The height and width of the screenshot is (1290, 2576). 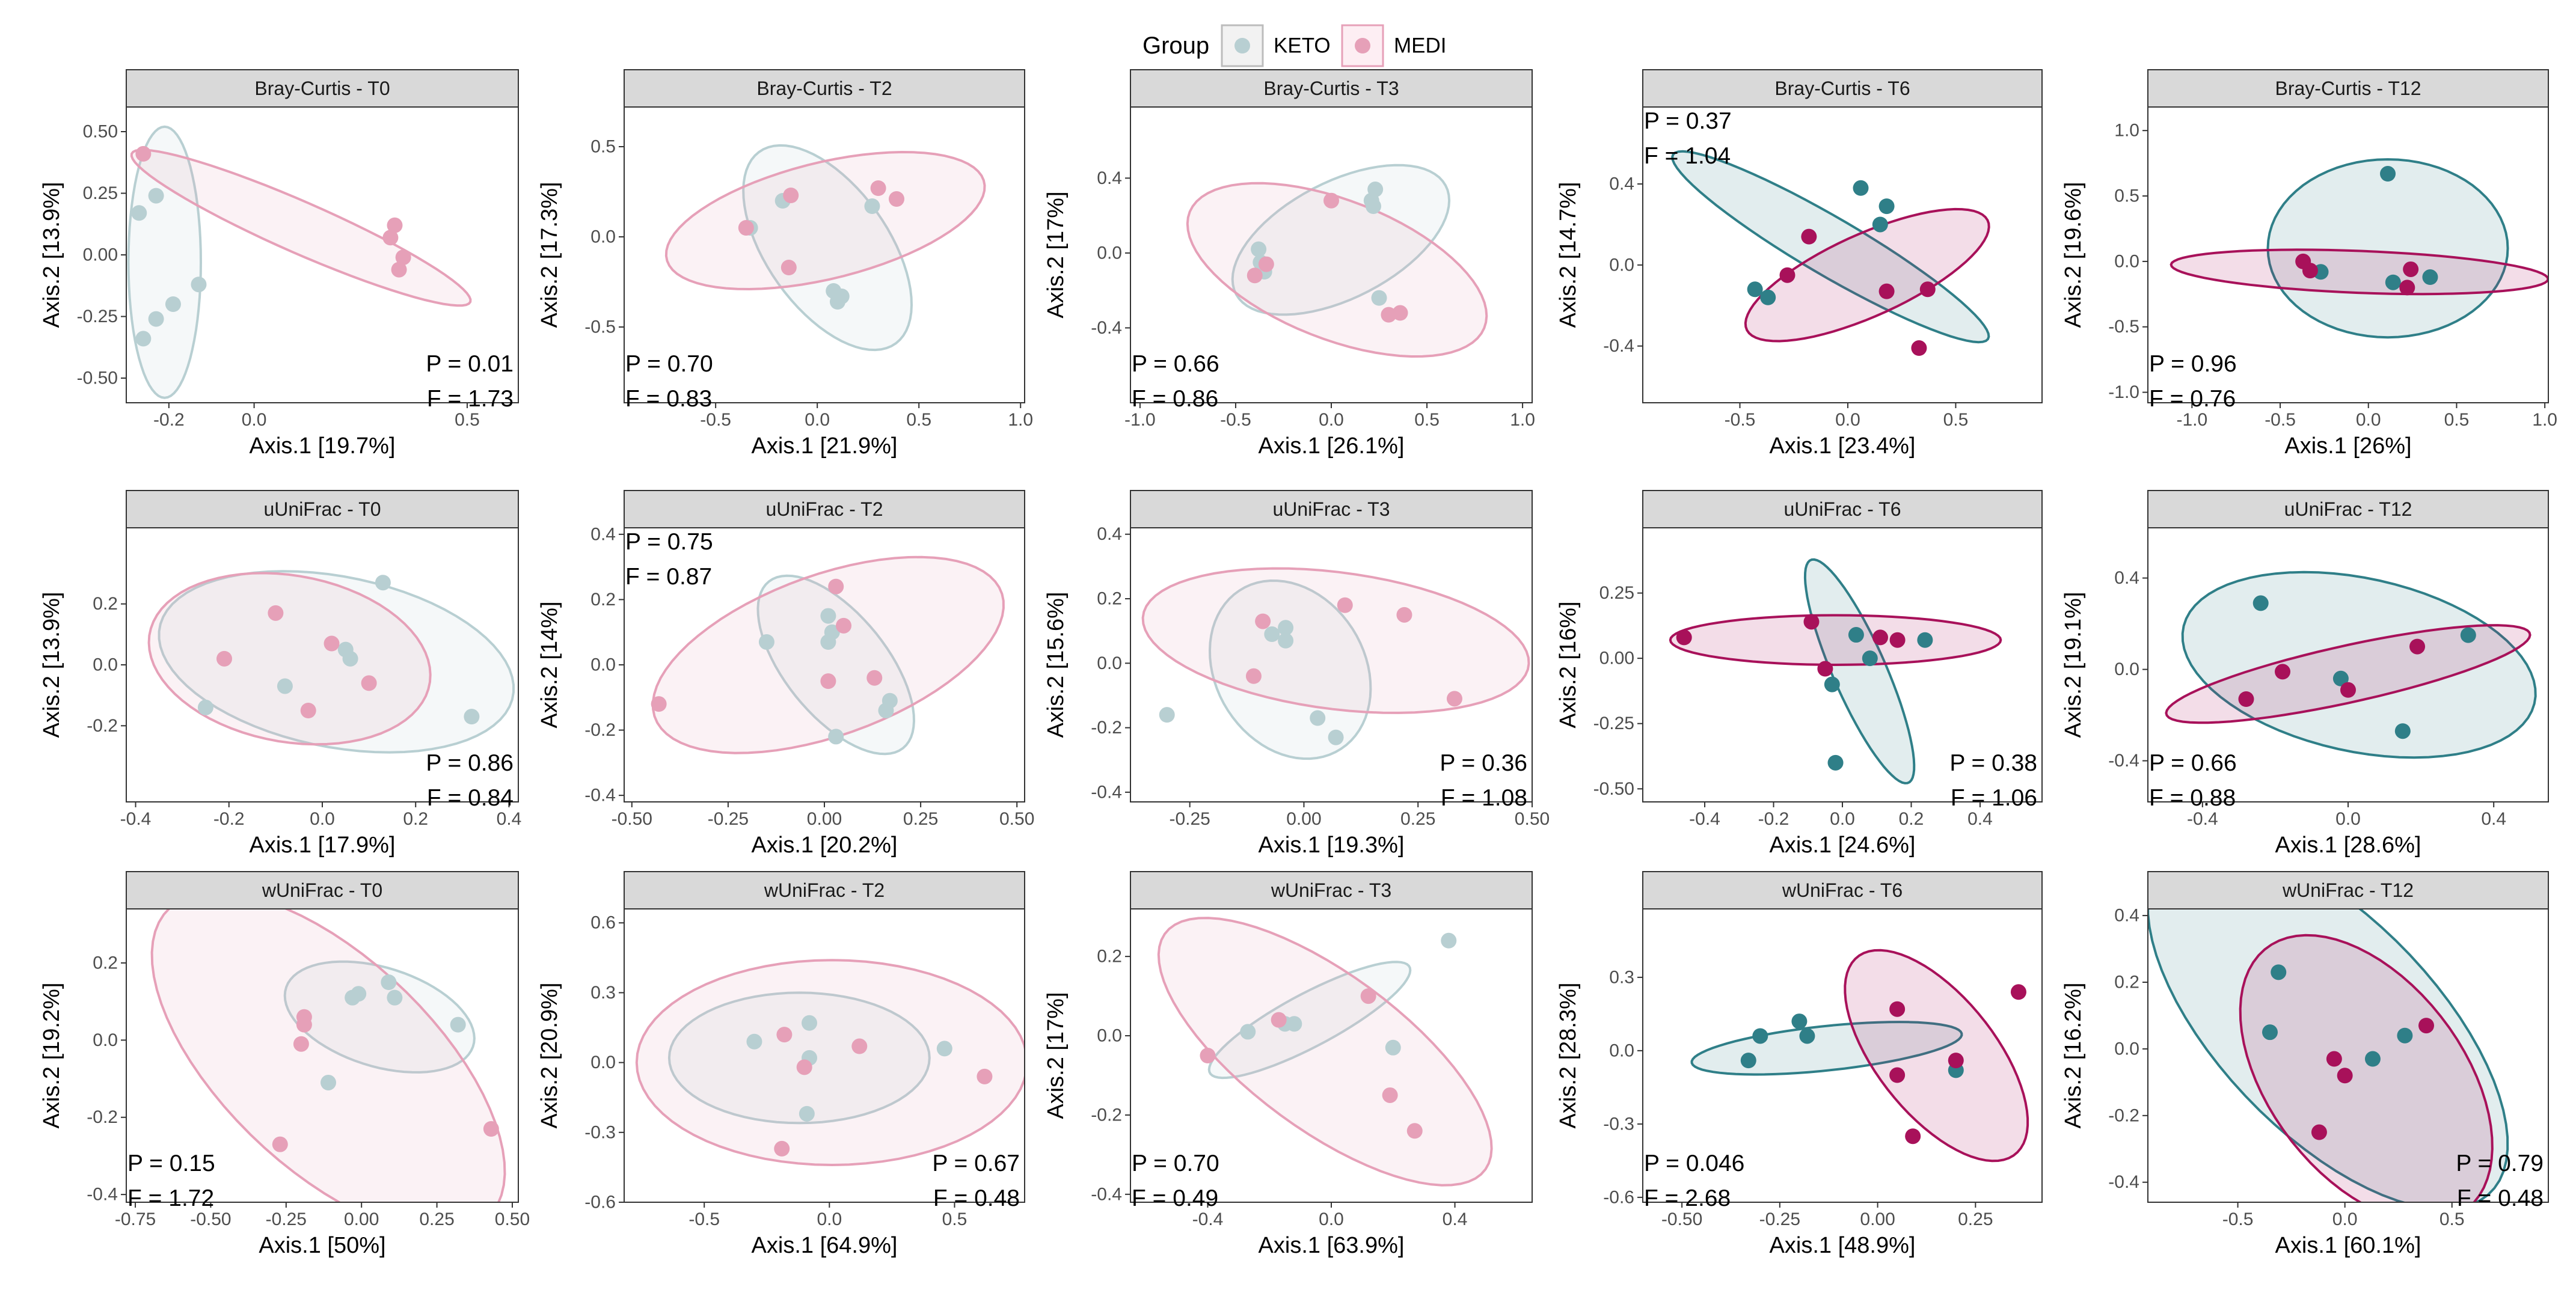 What do you see at coordinates (415, 819) in the screenshot?
I see `x-tick-label: 0.2` at bounding box center [415, 819].